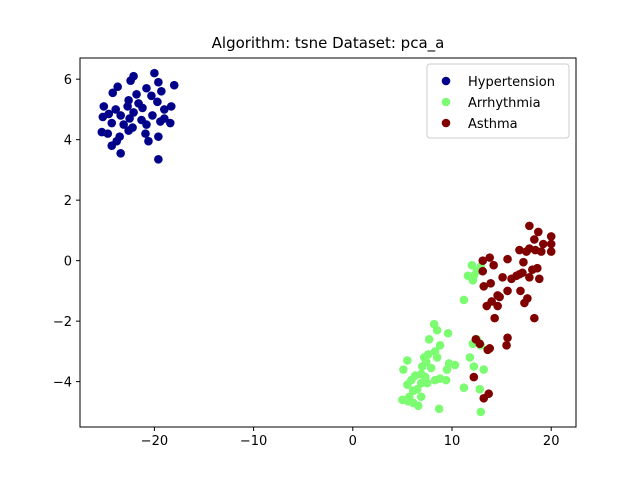 The image size is (640, 480). I want to click on y-tick-label: −4, so click(62, 383).